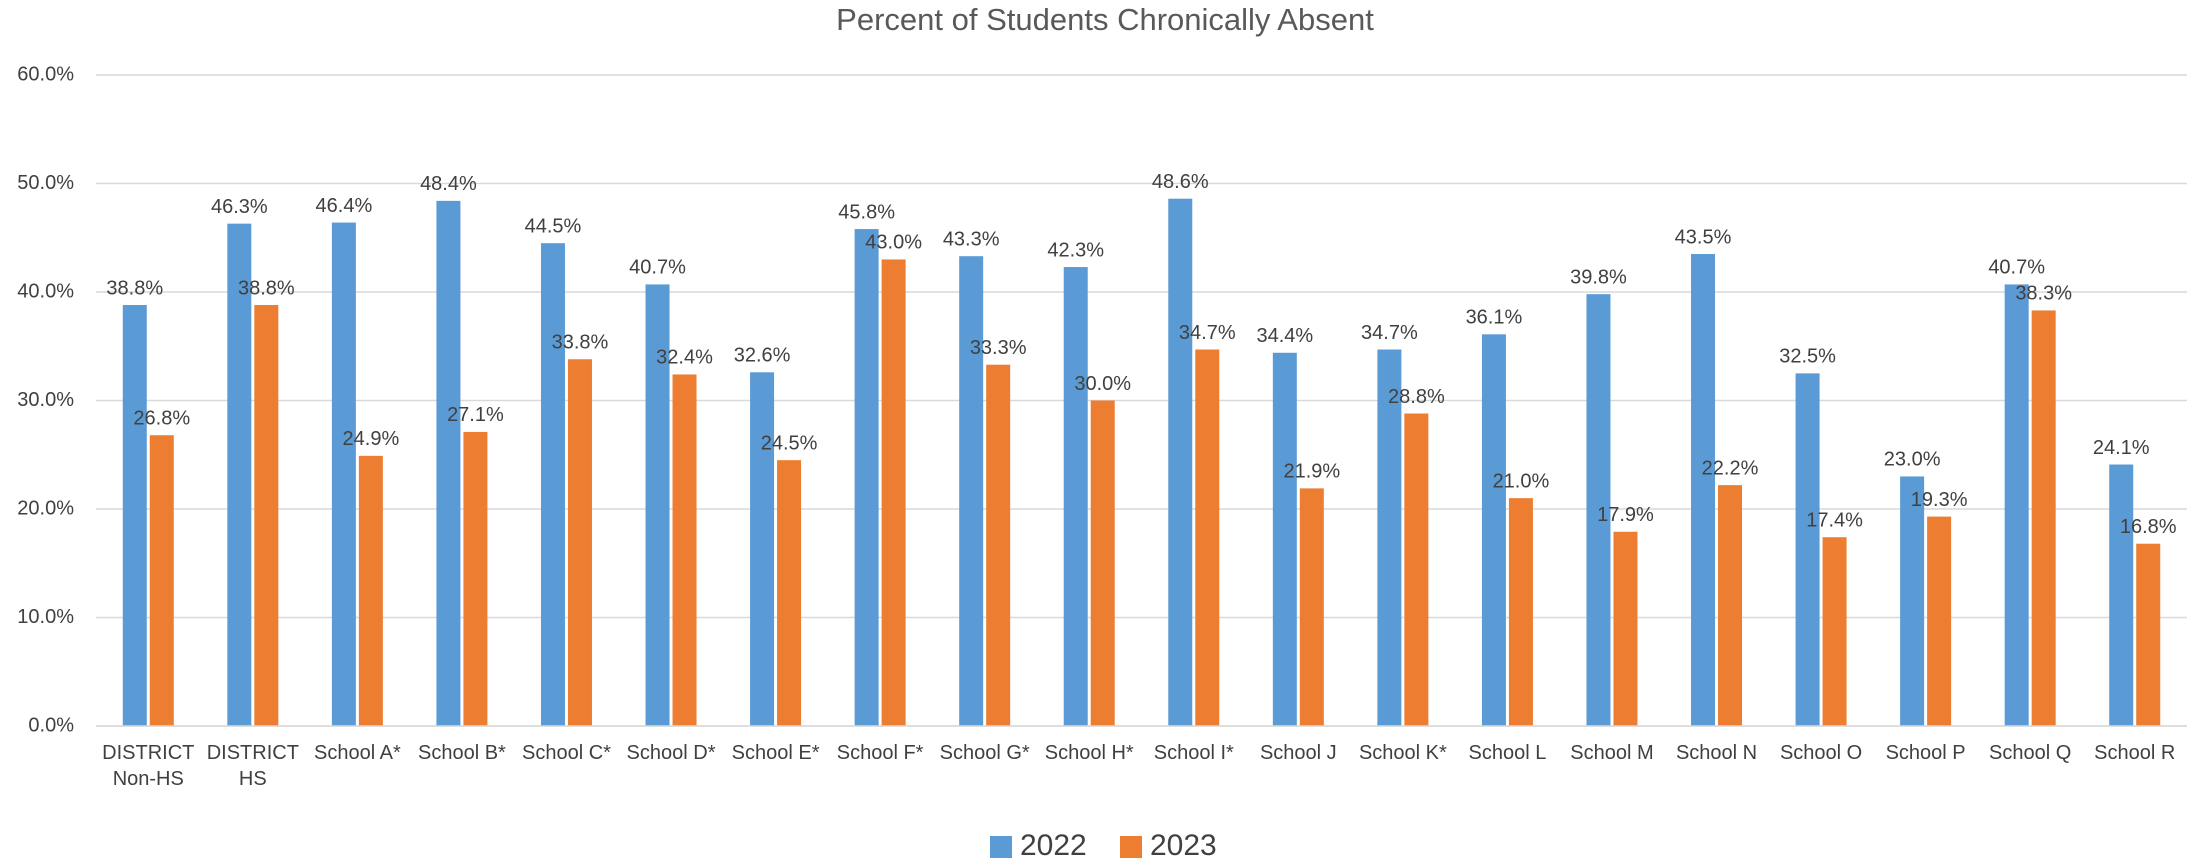 Image resolution: width=2211 pixels, height=860 pixels. I want to click on x-tick-label: School L, so click(1507, 753).